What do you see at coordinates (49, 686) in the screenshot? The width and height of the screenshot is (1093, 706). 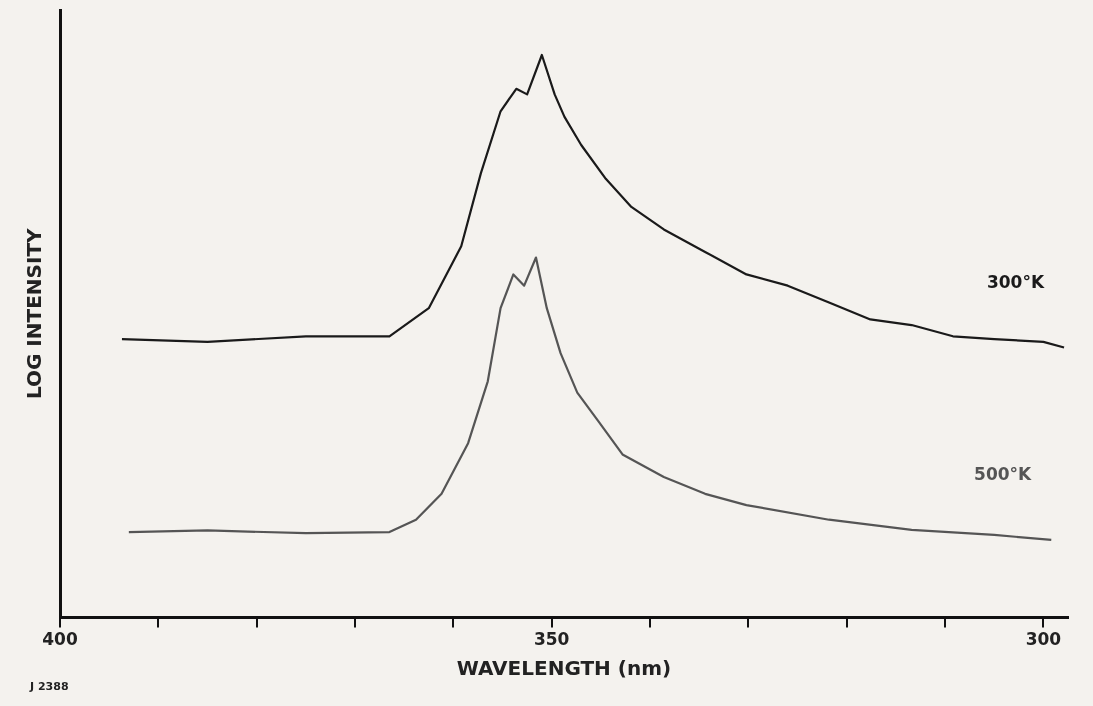 I see `text: J 2388` at bounding box center [49, 686].